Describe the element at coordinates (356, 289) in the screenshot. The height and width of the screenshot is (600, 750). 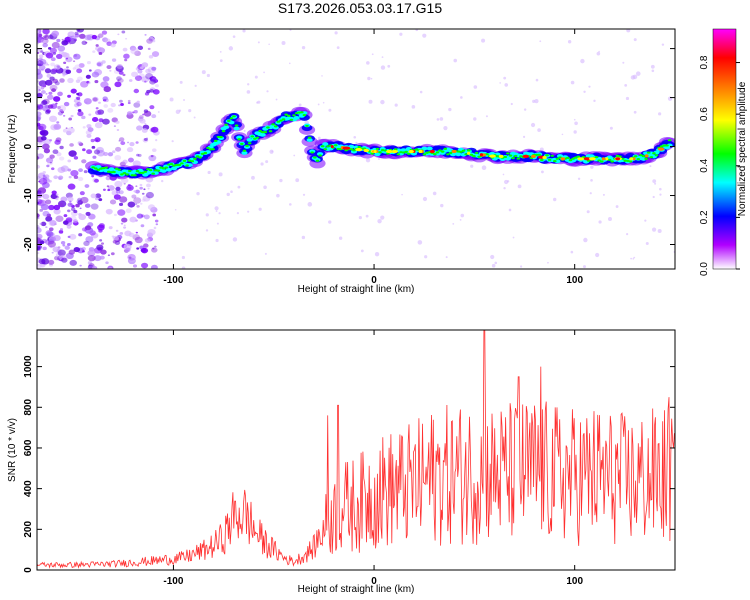
I see `spectrogram-xlabel: Height of straight line (km)` at that location.